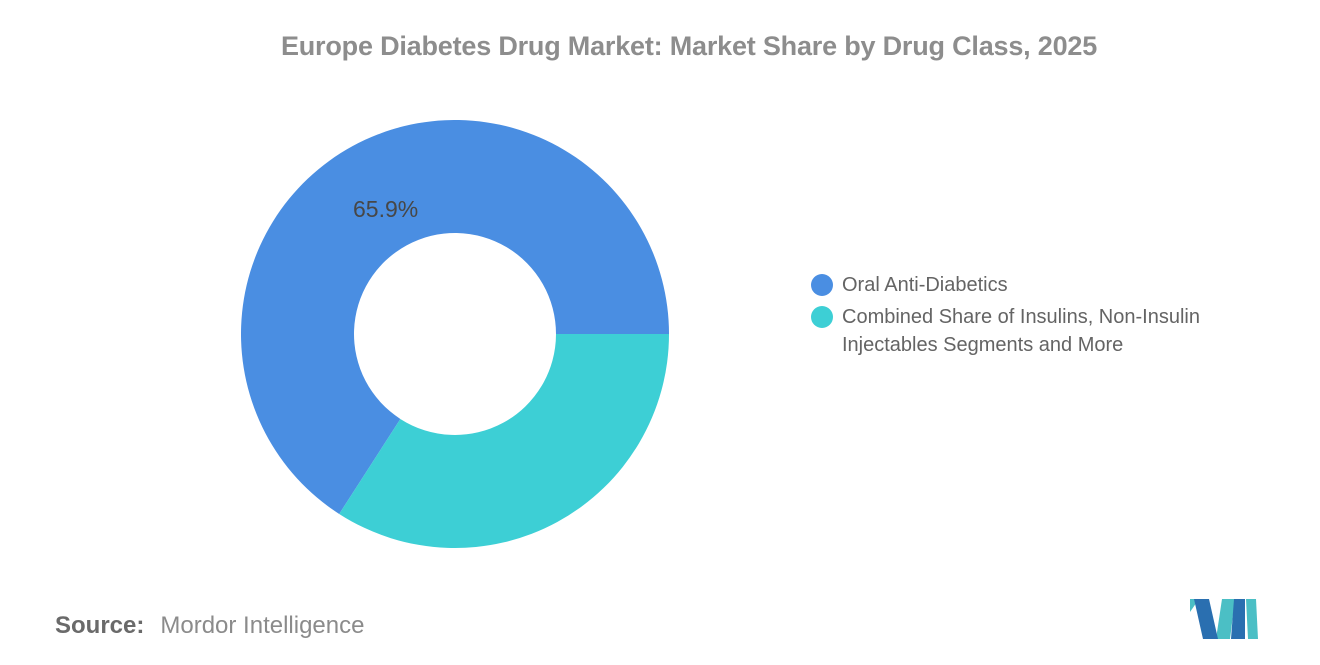 The image size is (1320, 665). I want to click on legend-item-label: Oral Anti-Diabetics, so click(925, 285).